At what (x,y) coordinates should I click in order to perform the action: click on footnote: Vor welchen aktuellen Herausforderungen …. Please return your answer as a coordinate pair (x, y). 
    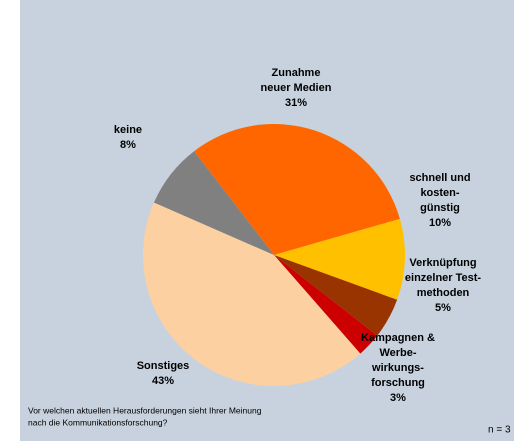
    Looking at the image, I should click on (145, 410).